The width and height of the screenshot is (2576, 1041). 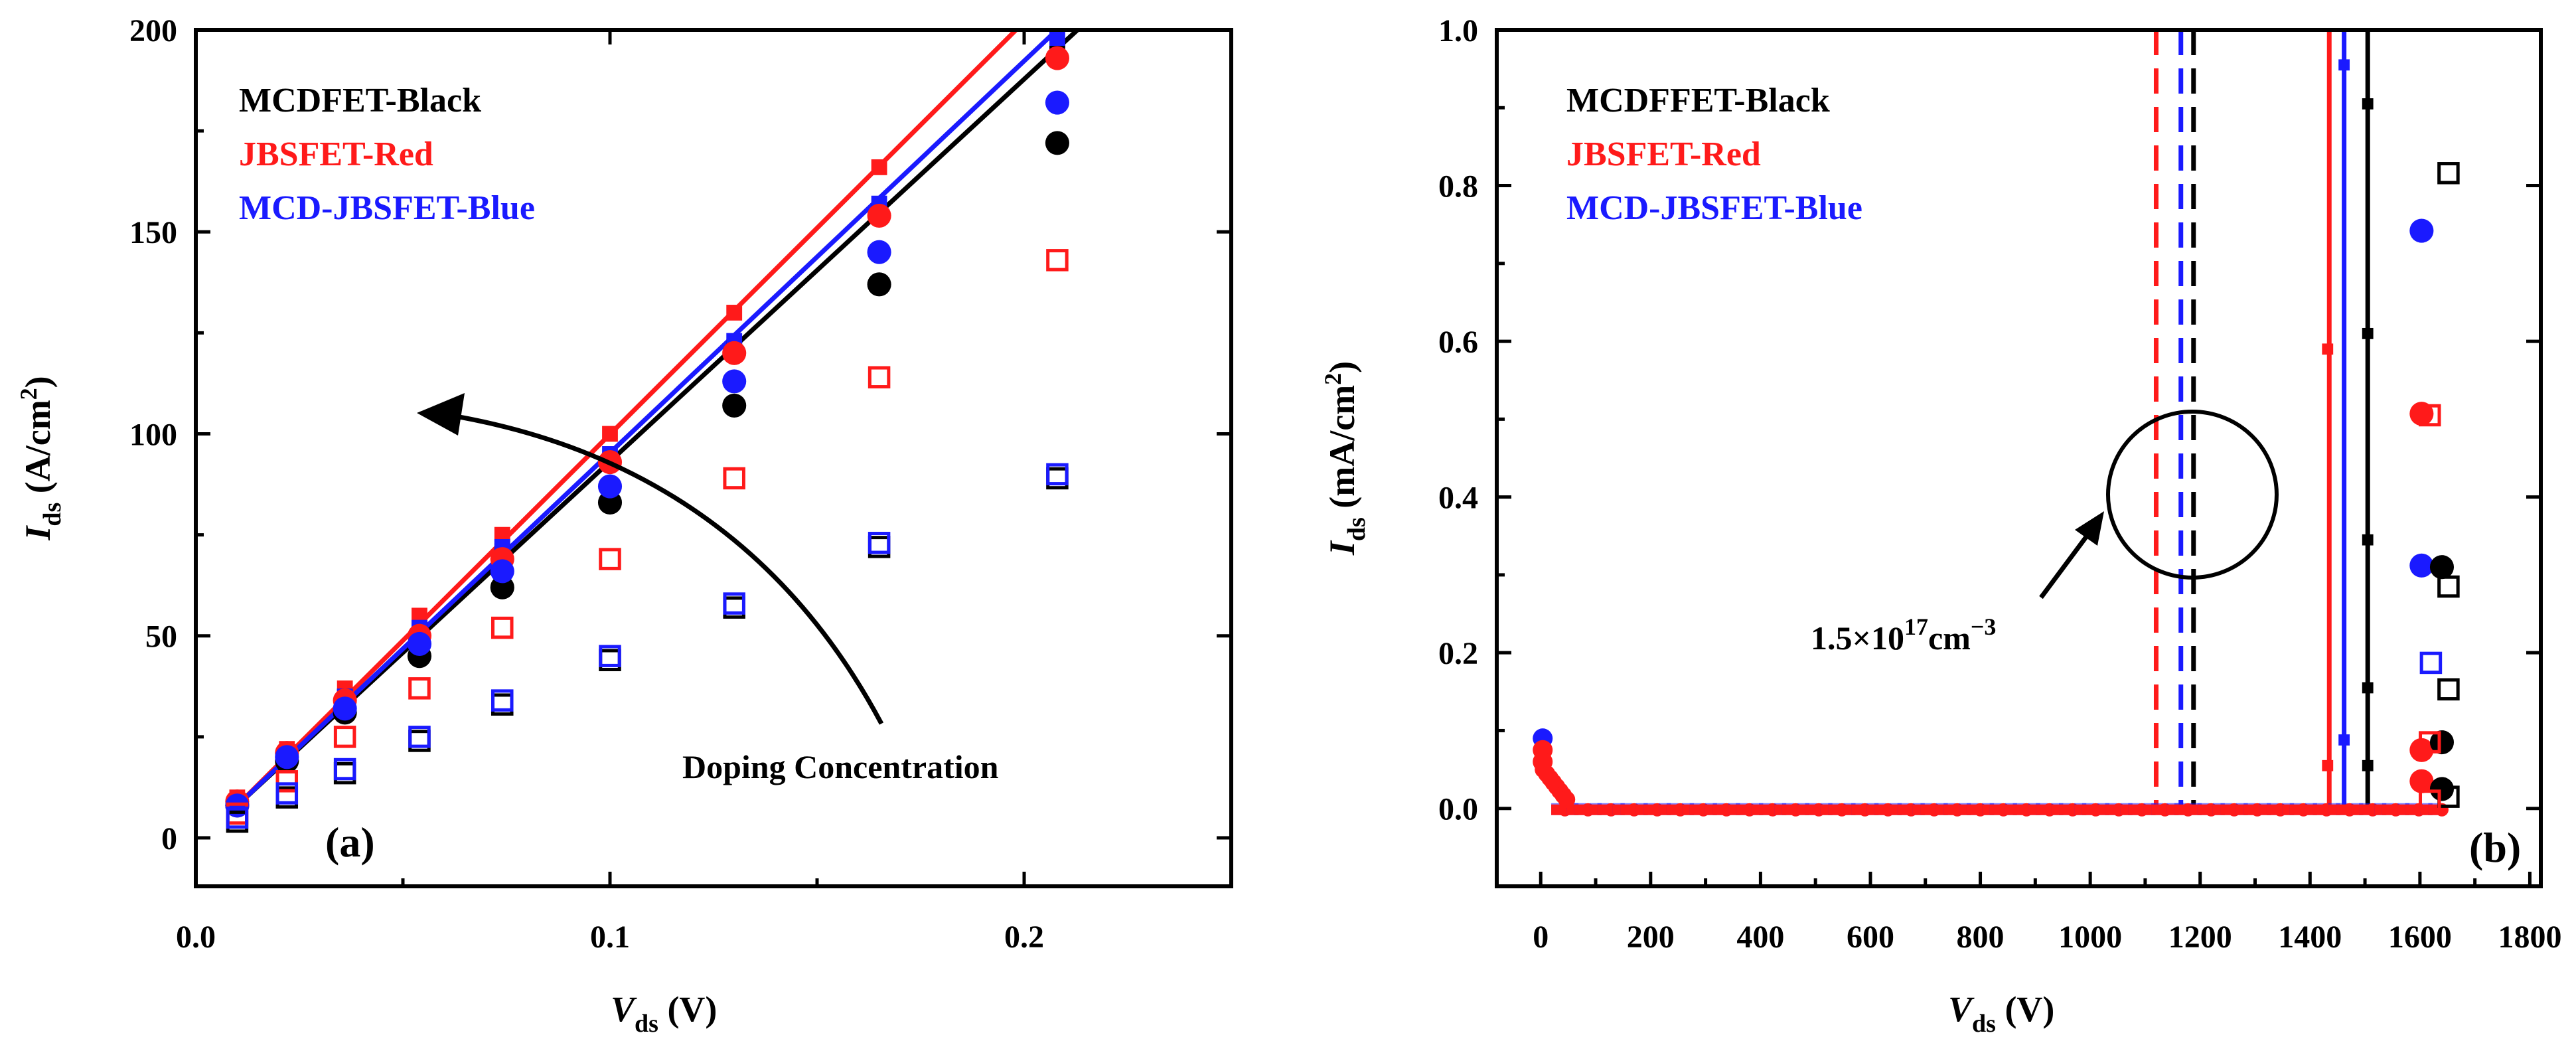 I want to click on x-tick-label: 200, so click(x=1651, y=937).